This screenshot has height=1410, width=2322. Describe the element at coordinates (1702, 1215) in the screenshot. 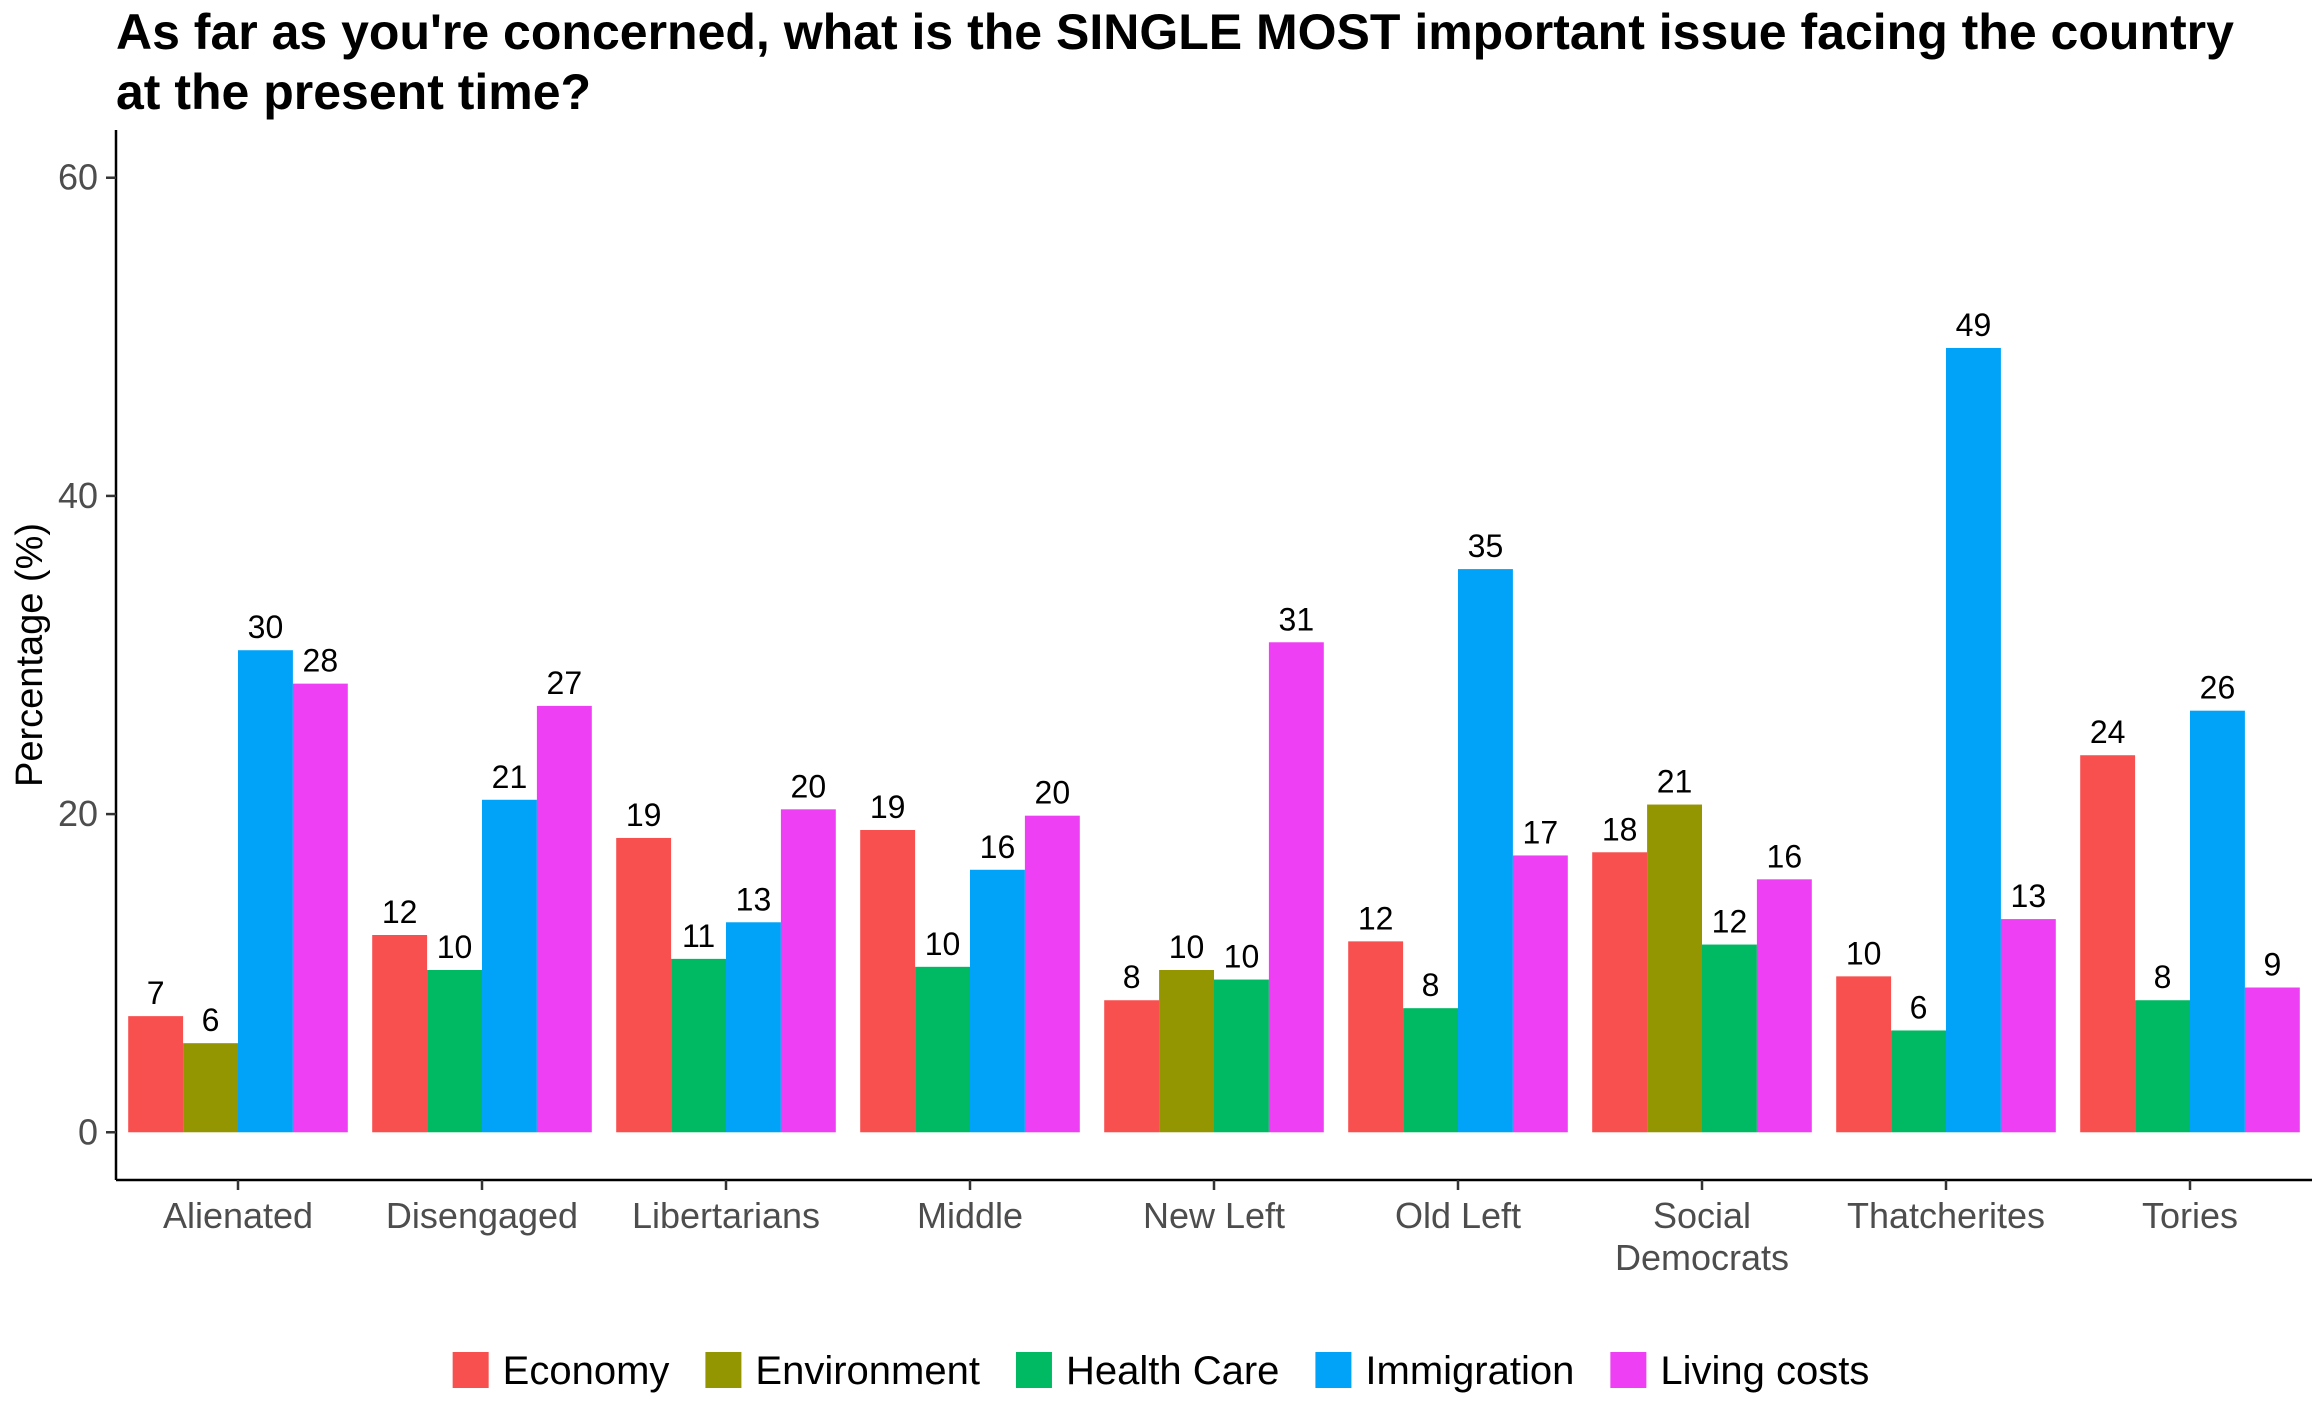

I see `x-tick-label: Social` at that location.